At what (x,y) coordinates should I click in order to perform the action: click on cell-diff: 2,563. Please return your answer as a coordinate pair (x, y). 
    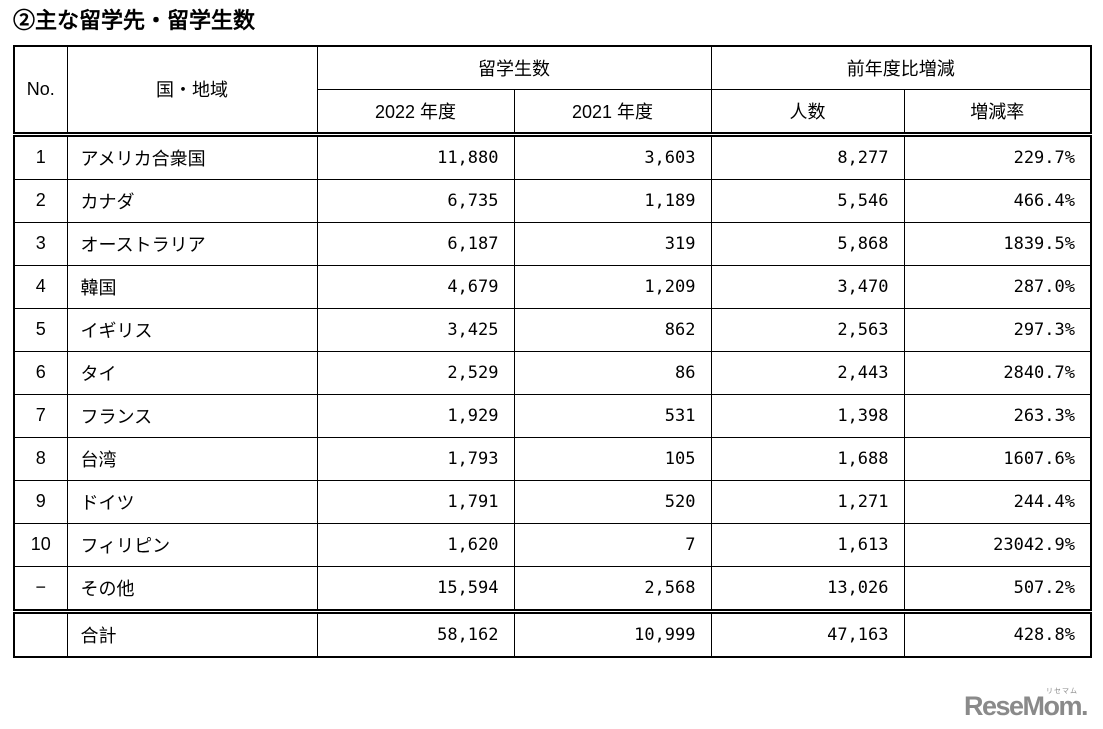
    Looking at the image, I should click on (807, 329).